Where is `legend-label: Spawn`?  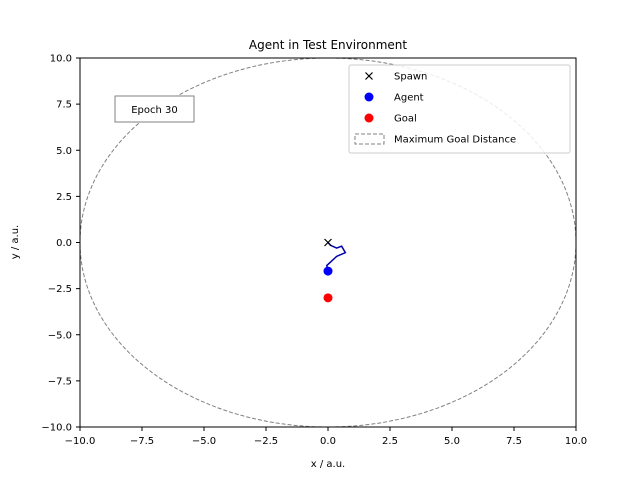
legend-label: Spawn is located at coordinates (410, 77).